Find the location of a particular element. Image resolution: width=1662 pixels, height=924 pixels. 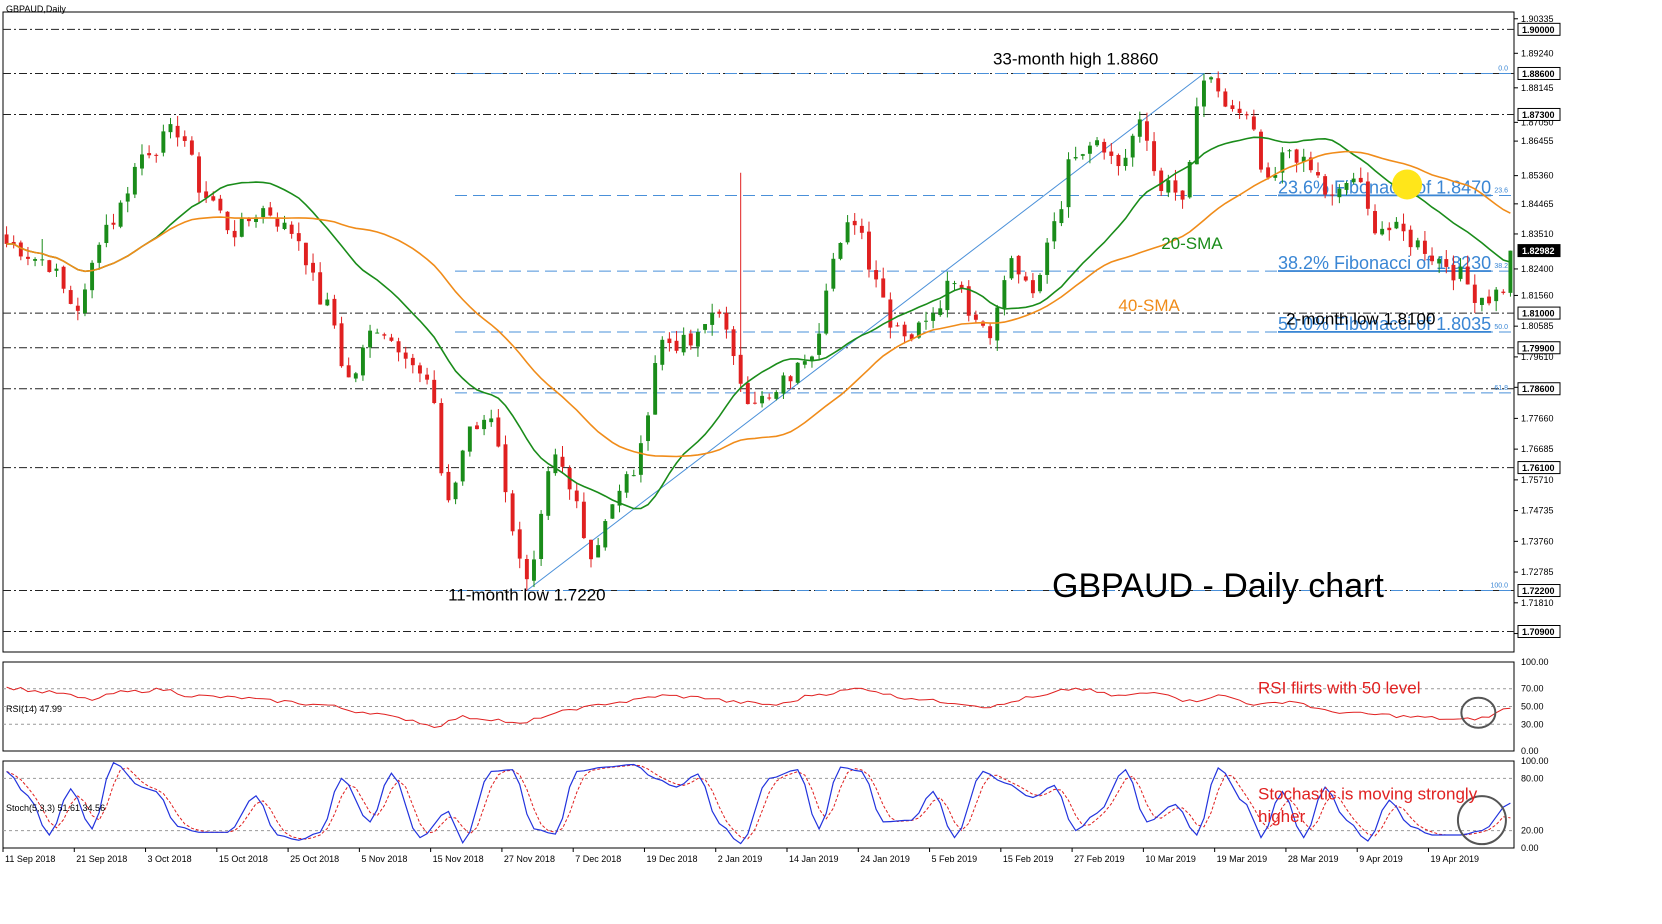

price-tick-label: 1.83510 is located at coordinates (1537, 234).